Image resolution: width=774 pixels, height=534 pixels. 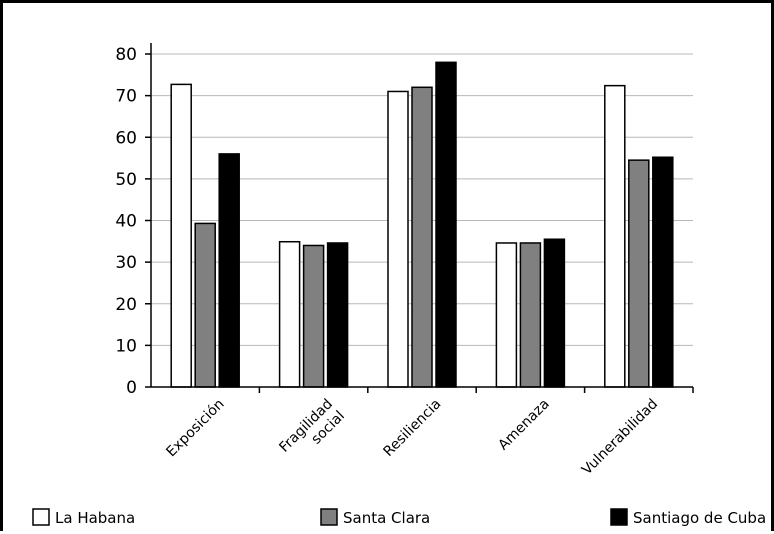 I want to click on x-tick-label: Exposición, so click(x=195, y=428).